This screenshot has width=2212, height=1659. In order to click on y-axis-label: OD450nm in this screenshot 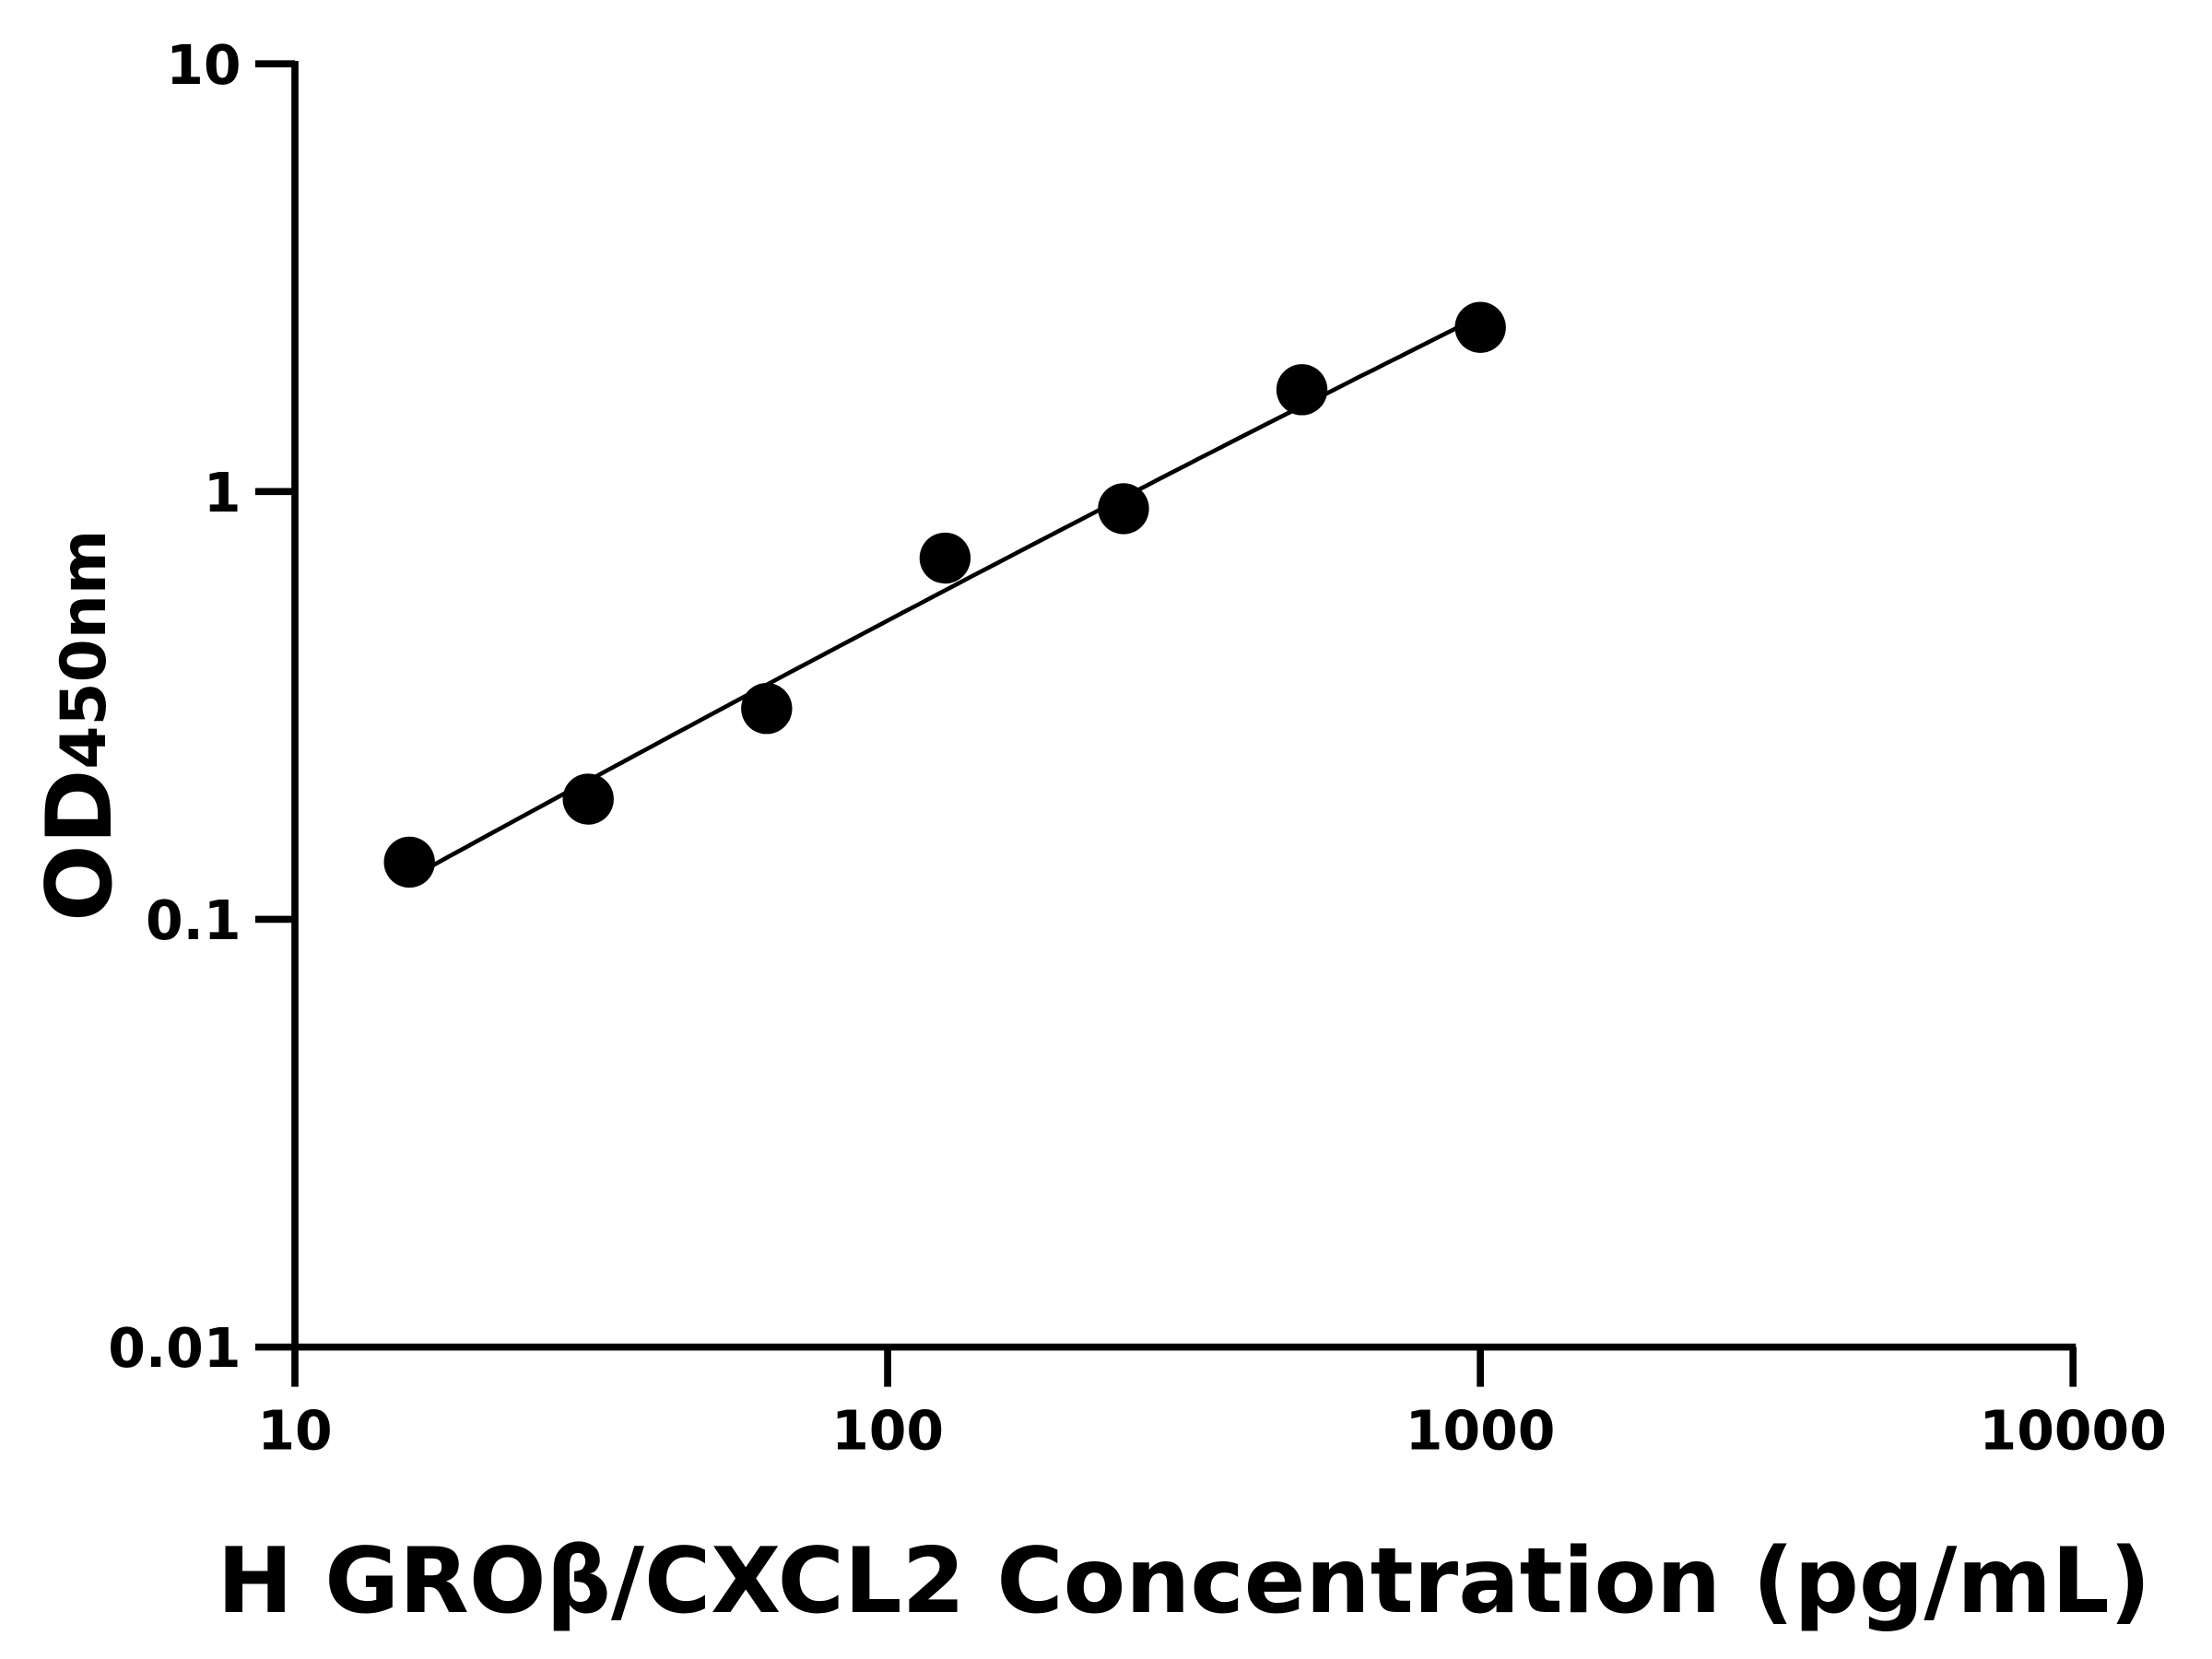, I will do `click(80, 726)`.